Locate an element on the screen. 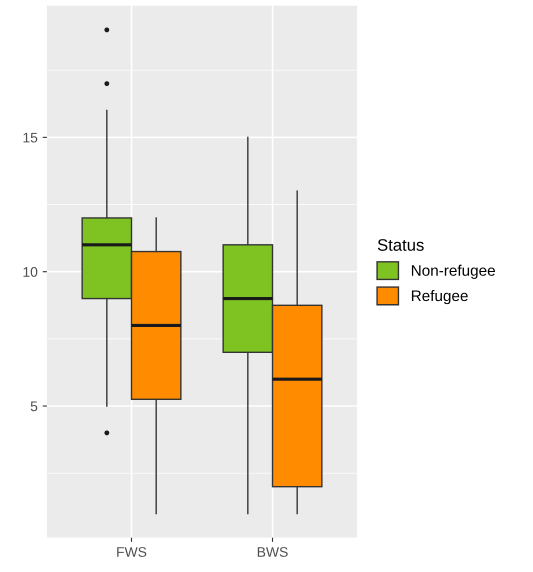 The width and height of the screenshot is (533, 572). legend-title: Status is located at coordinates (401, 245).